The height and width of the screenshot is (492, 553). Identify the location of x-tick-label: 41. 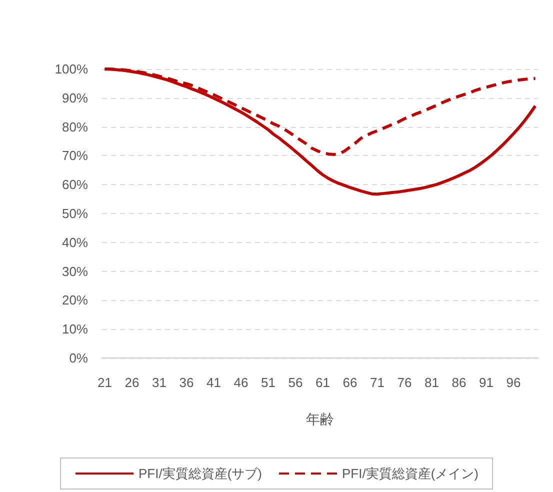
(213, 382).